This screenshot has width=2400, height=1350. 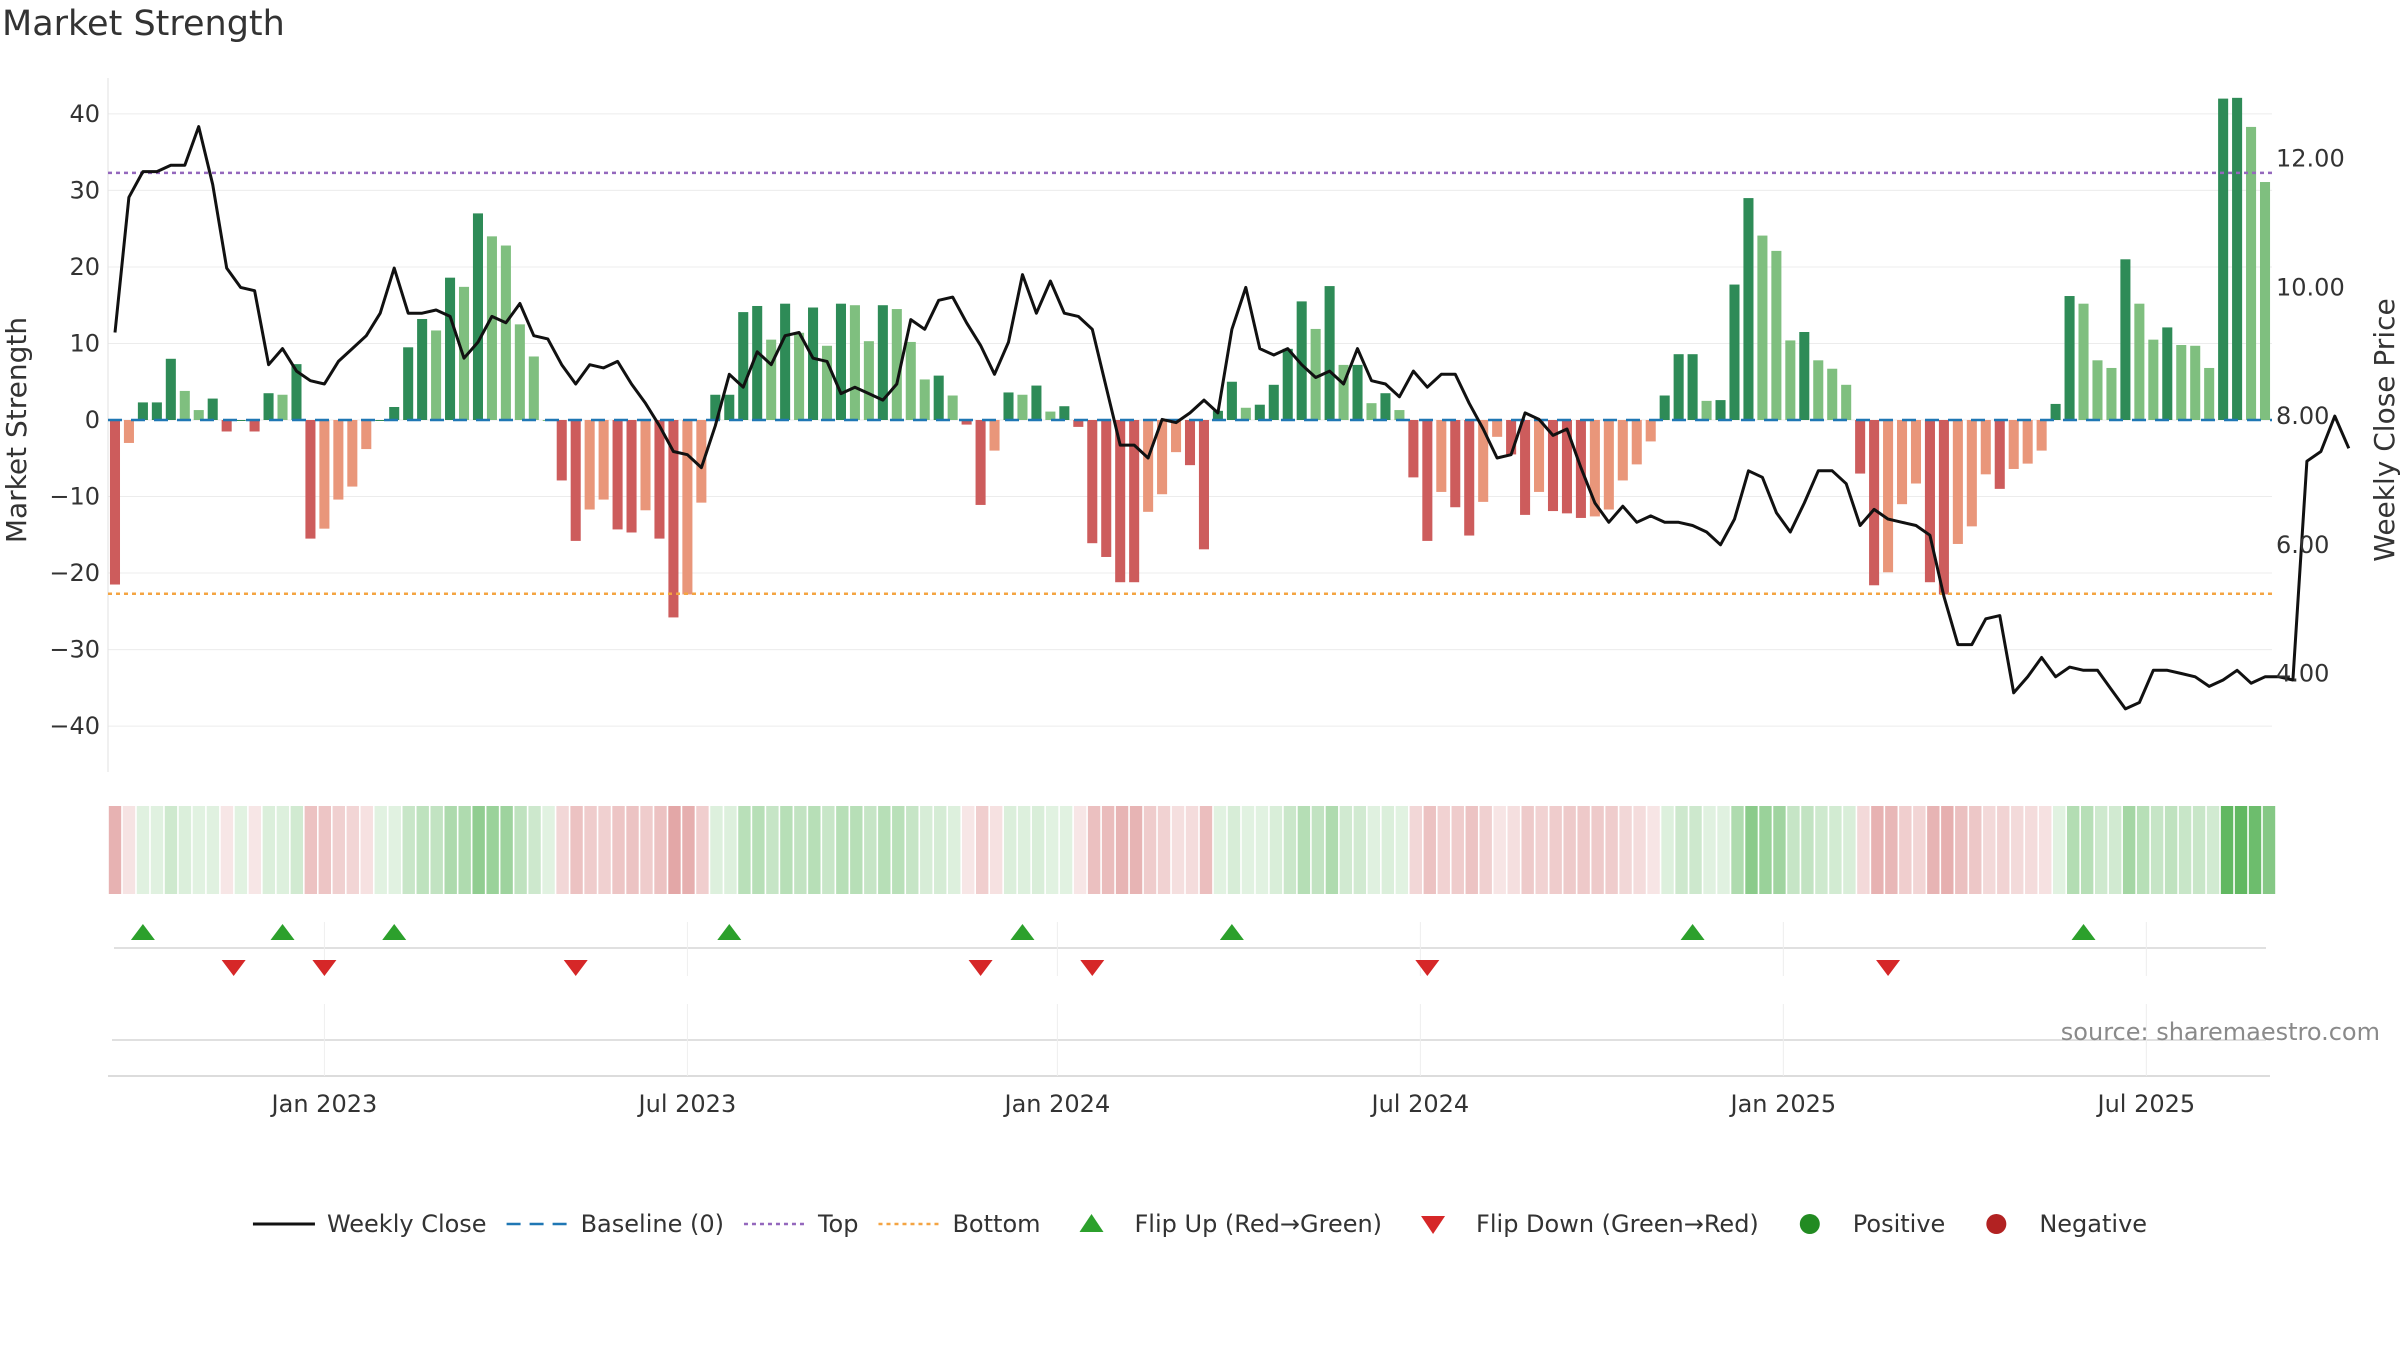 What do you see at coordinates (2302, 545) in the screenshot?
I see `y-tick-right: 6.00` at bounding box center [2302, 545].